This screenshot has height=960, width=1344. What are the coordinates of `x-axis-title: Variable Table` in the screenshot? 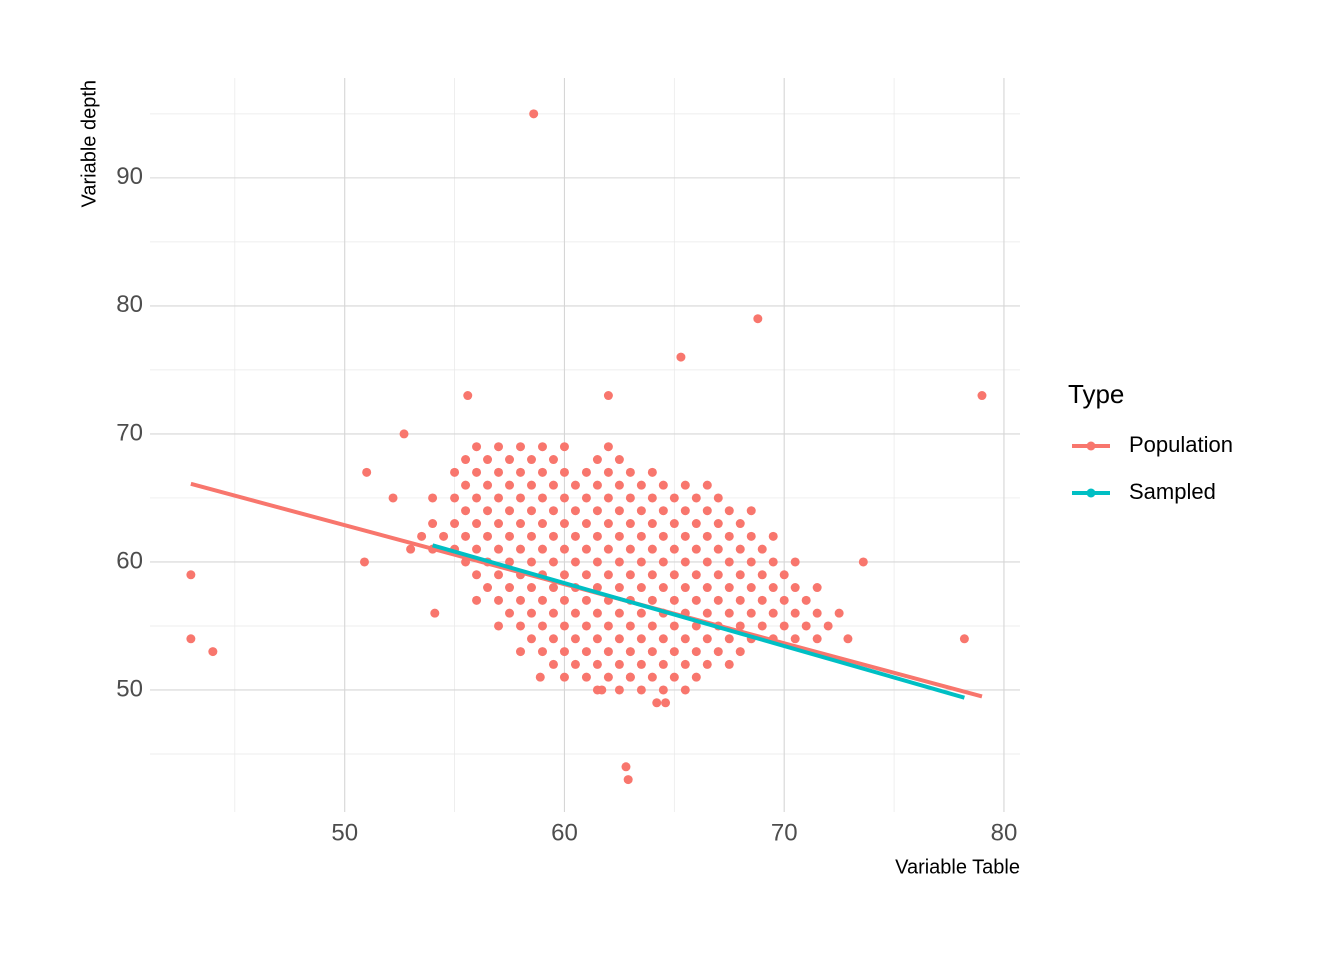 It's located at (957, 867).